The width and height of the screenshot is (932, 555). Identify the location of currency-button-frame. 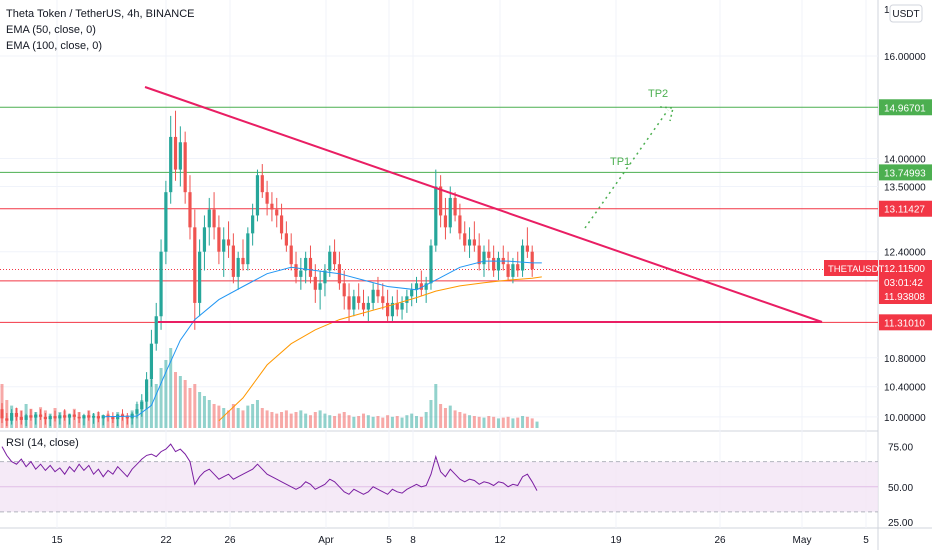
(906, 13).